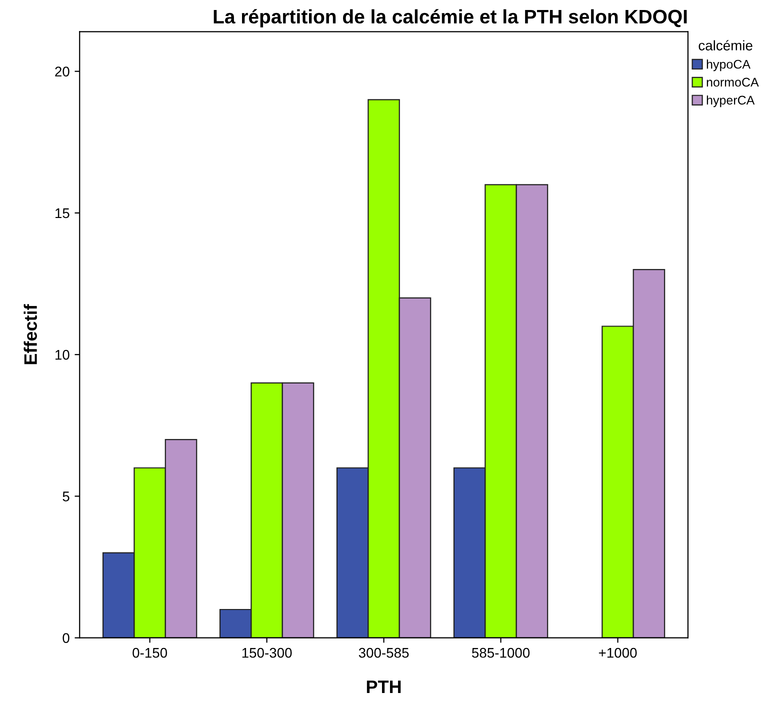 This screenshot has width=773, height=704. I want to click on y-tick-label: 10, so click(63, 355).